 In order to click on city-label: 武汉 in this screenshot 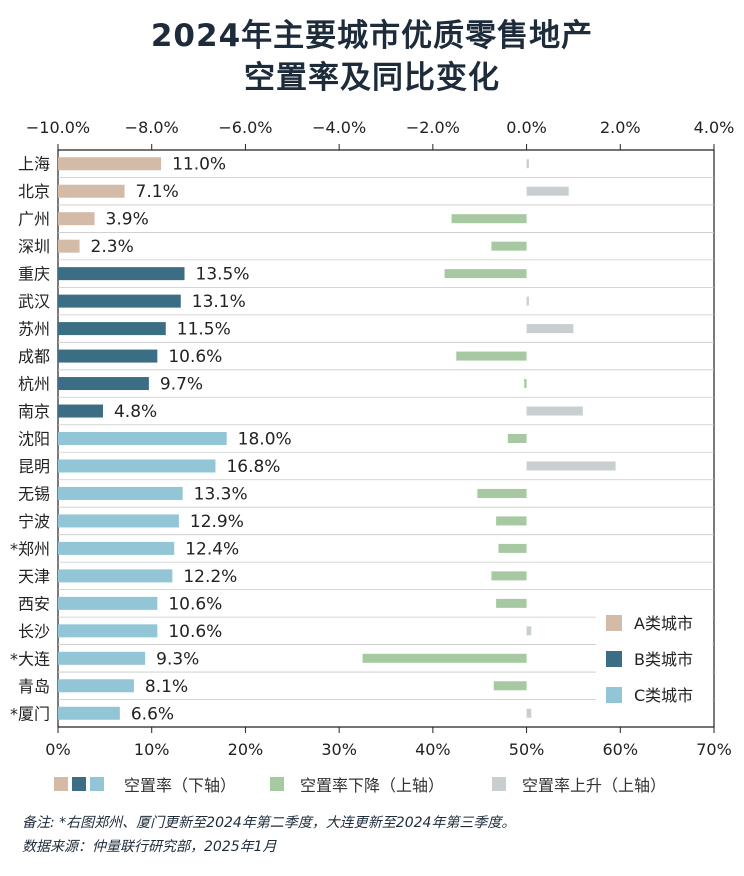, I will do `click(34, 301)`.